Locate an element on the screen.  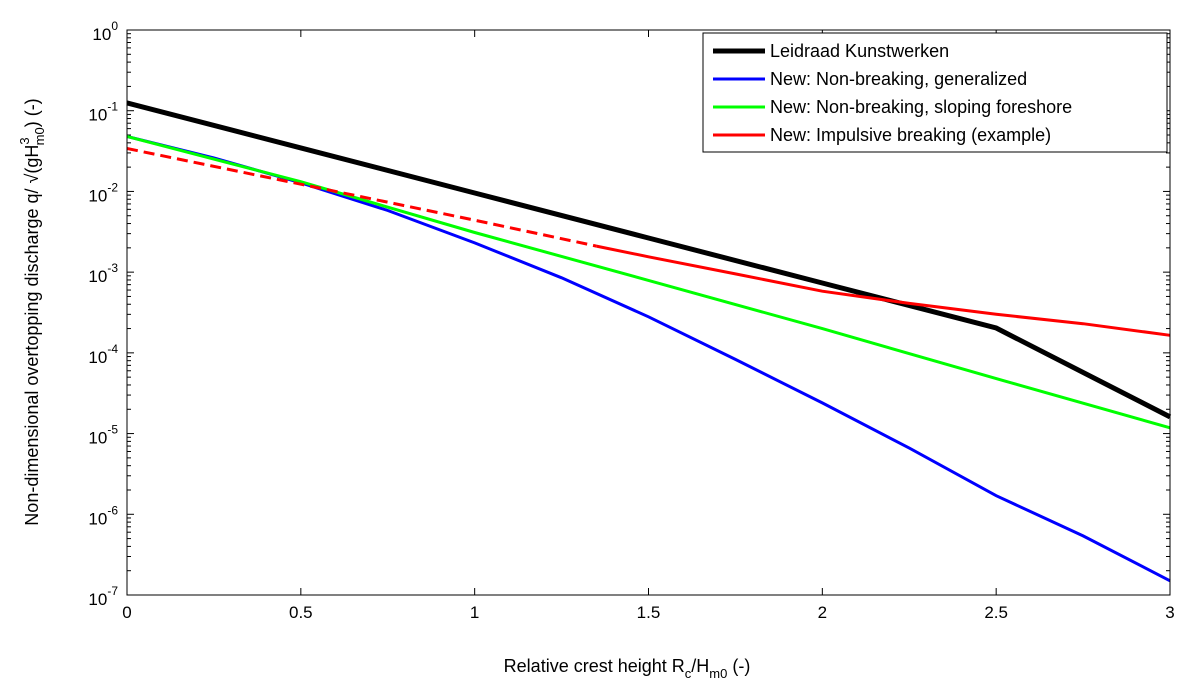
x-tick-label: 1.5 is located at coordinates (649, 612).